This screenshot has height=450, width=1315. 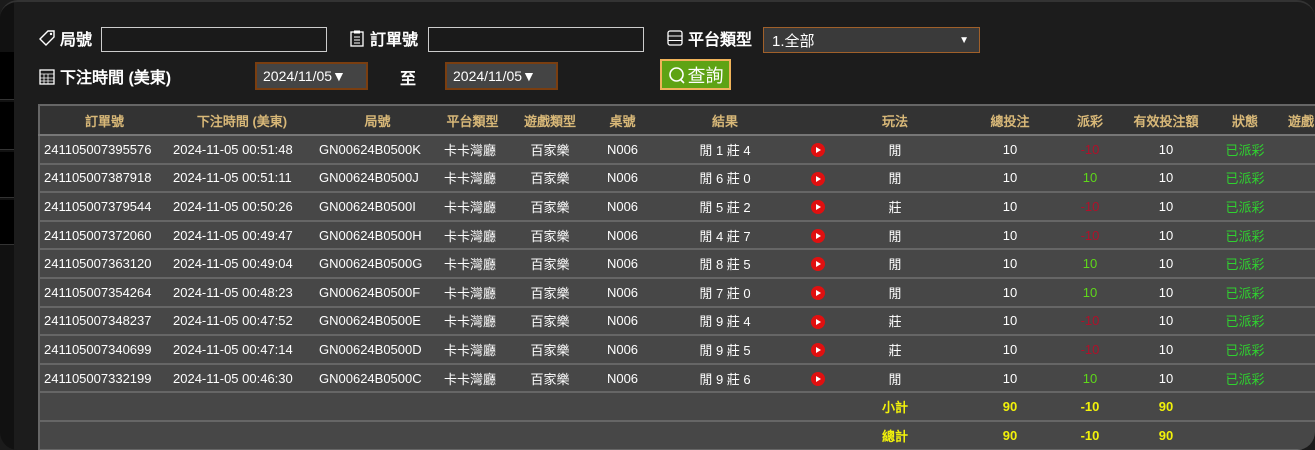 I want to click on cell-payout: -10, so click(x=1090, y=321).